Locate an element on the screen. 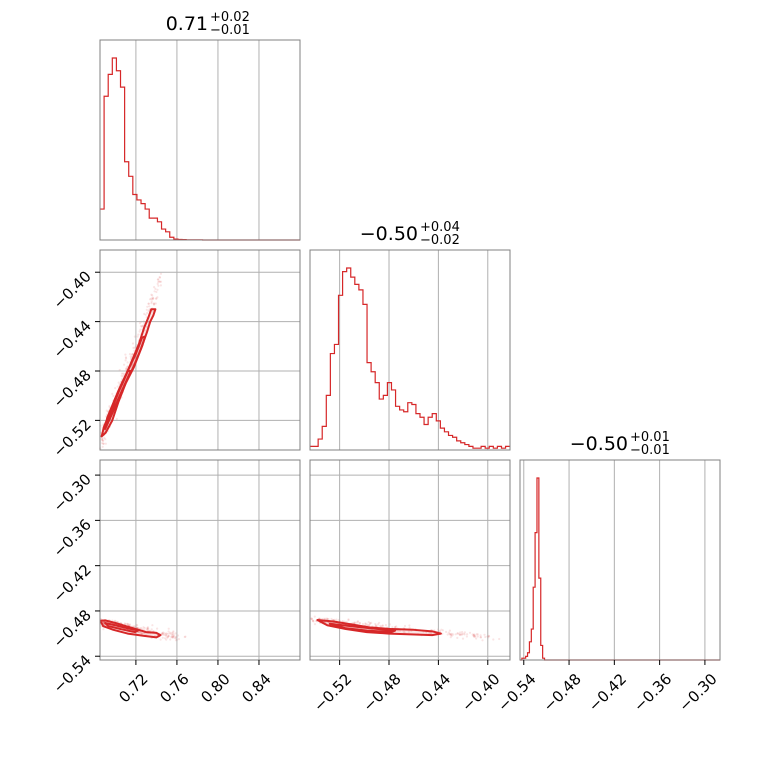 The image size is (760, 760). x-tick-label: −0.48 is located at coordinates (382, 692).